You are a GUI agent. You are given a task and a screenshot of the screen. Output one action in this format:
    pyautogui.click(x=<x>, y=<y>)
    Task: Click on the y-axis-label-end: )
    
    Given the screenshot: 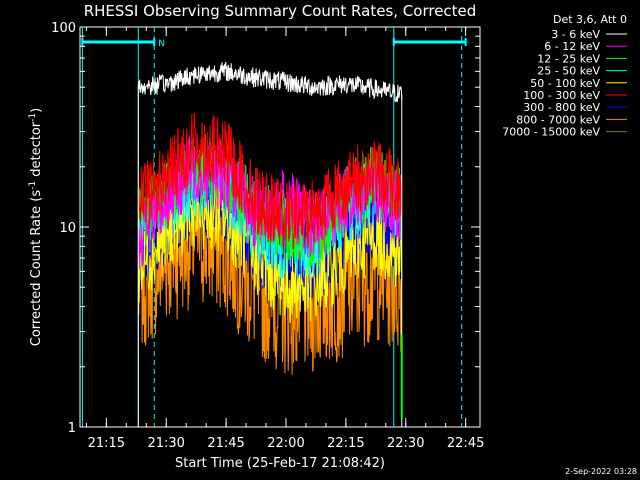 What is the action you would take?
    pyautogui.click(x=36, y=110)
    